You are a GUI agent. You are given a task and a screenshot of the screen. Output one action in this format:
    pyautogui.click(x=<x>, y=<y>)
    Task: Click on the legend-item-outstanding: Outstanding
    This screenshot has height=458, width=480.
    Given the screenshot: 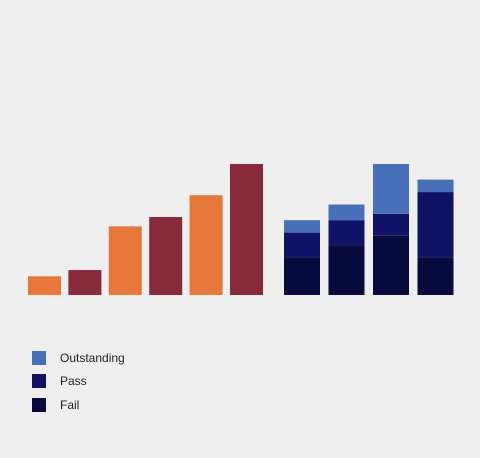 What is the action you would take?
    pyautogui.click(x=78, y=358)
    